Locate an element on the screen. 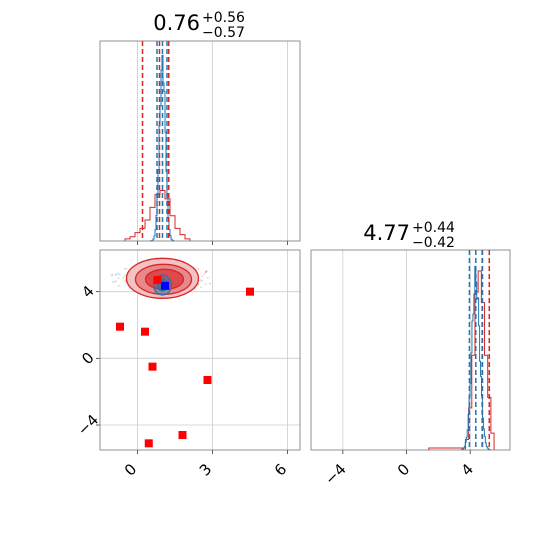 The width and height of the screenshot is (550, 550). title-param-1-minus: −0.42 is located at coordinates (433, 243).